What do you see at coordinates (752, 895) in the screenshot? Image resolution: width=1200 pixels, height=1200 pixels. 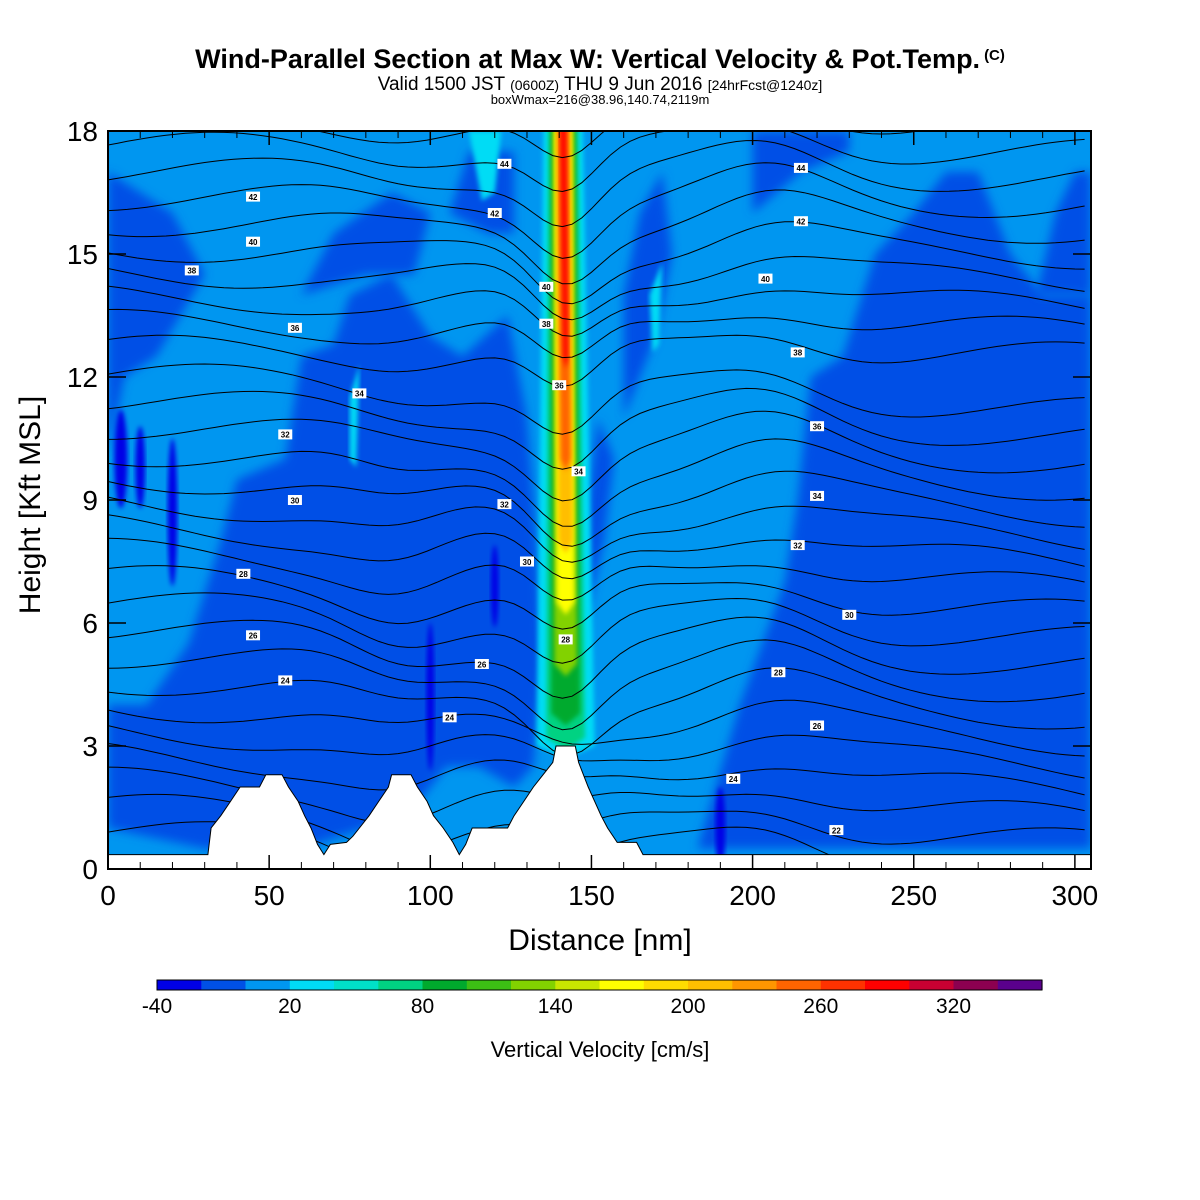 I see `x-tick-label: 200` at bounding box center [752, 895].